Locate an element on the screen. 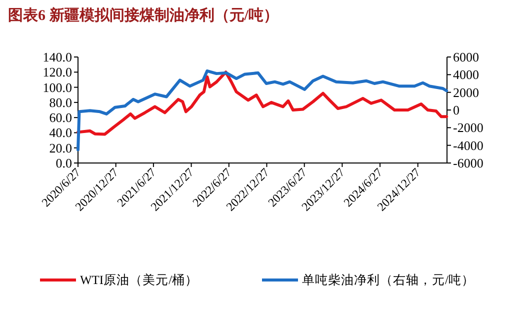  y-tick-label: 20.0 is located at coordinates (60, 148).